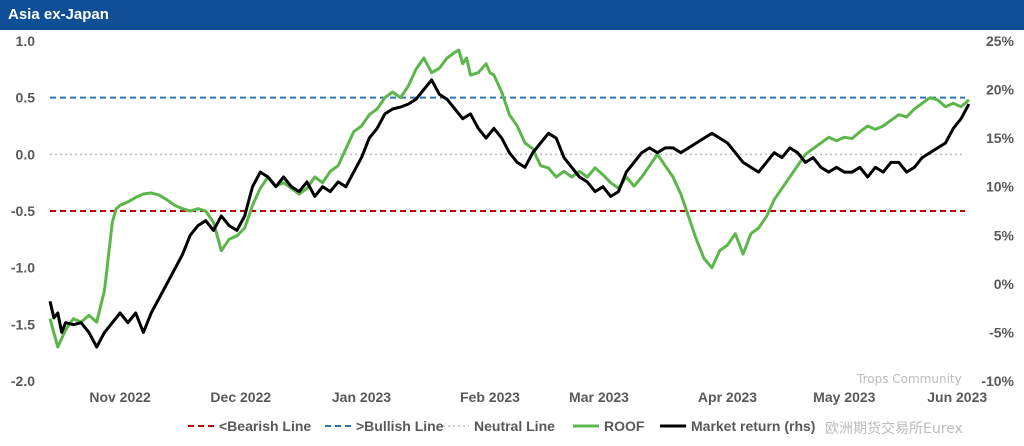 The image size is (1024, 446). I want to click on right-tick-label: 10%, so click(1000, 187).